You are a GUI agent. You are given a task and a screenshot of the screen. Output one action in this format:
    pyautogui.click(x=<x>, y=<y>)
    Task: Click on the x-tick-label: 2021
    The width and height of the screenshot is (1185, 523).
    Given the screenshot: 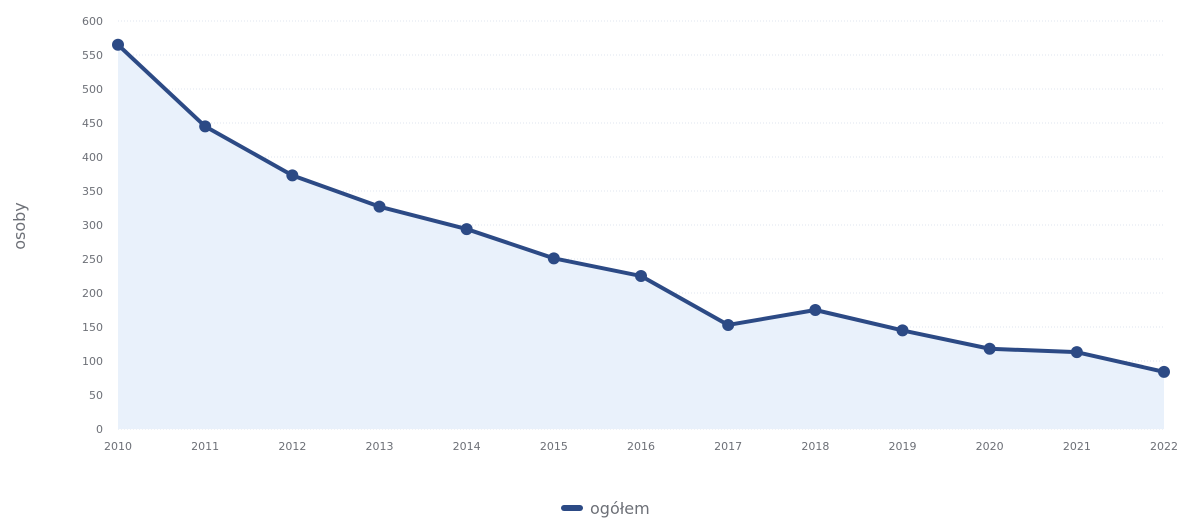 What is the action you would take?
    pyautogui.click(x=1077, y=446)
    